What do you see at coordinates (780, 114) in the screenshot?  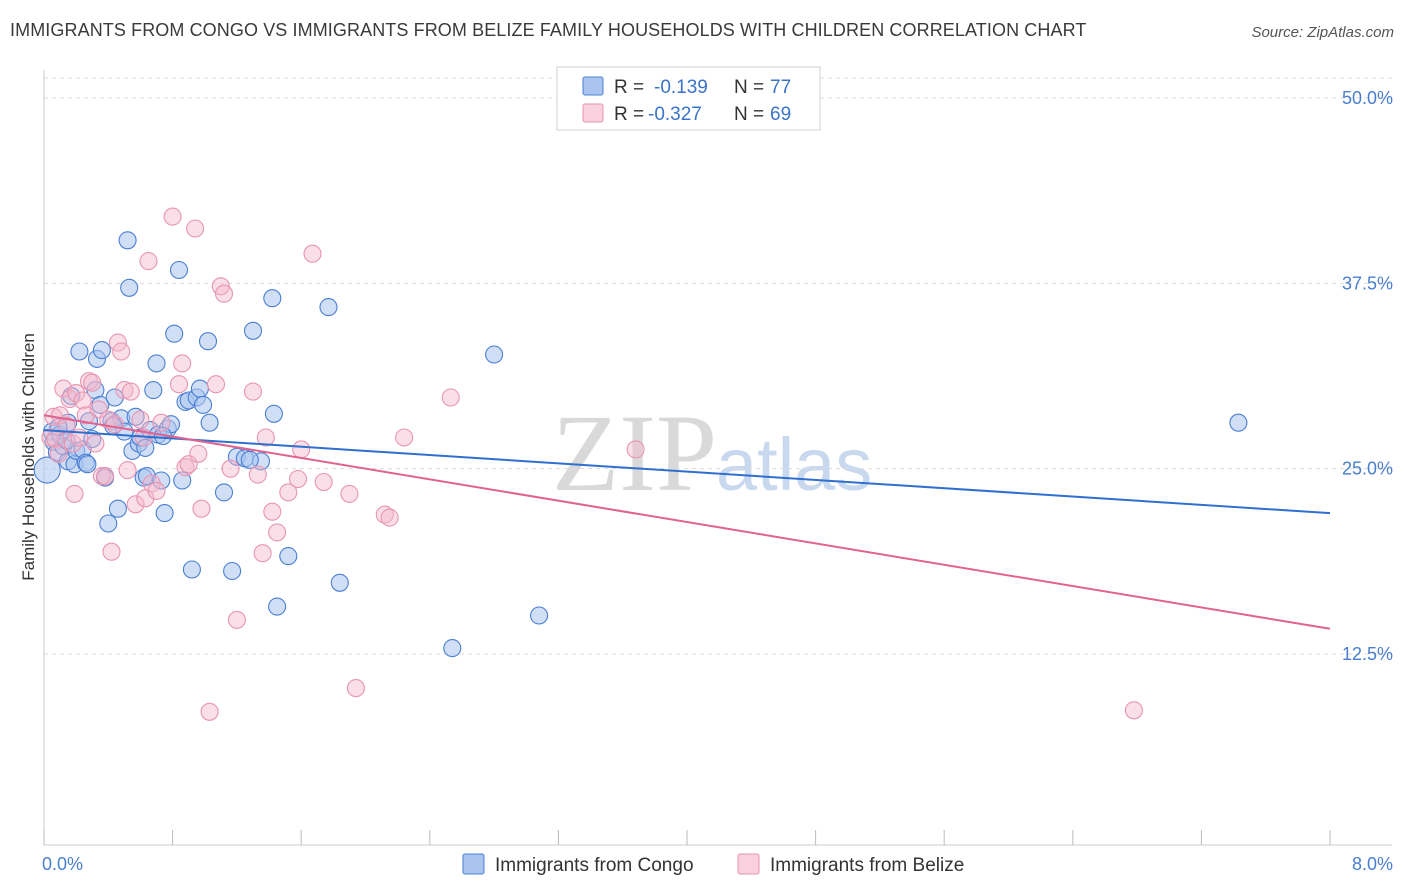 I see `legend-belize-n-value: 69` at bounding box center [780, 114].